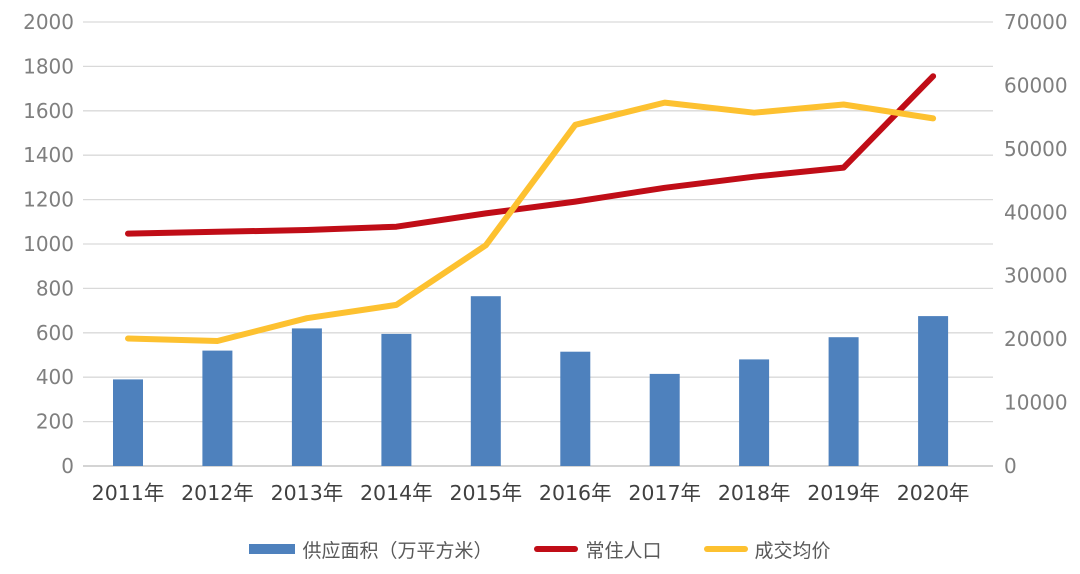 This screenshot has height=574, width=1080. I want to click on legend-label-avg-price: 成交均价, so click(792, 550).